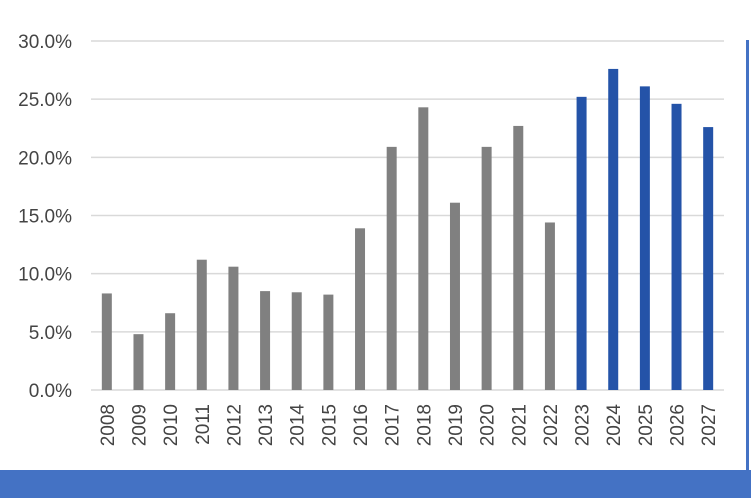 The image size is (751, 498). I want to click on bar-2017, so click(391, 268).